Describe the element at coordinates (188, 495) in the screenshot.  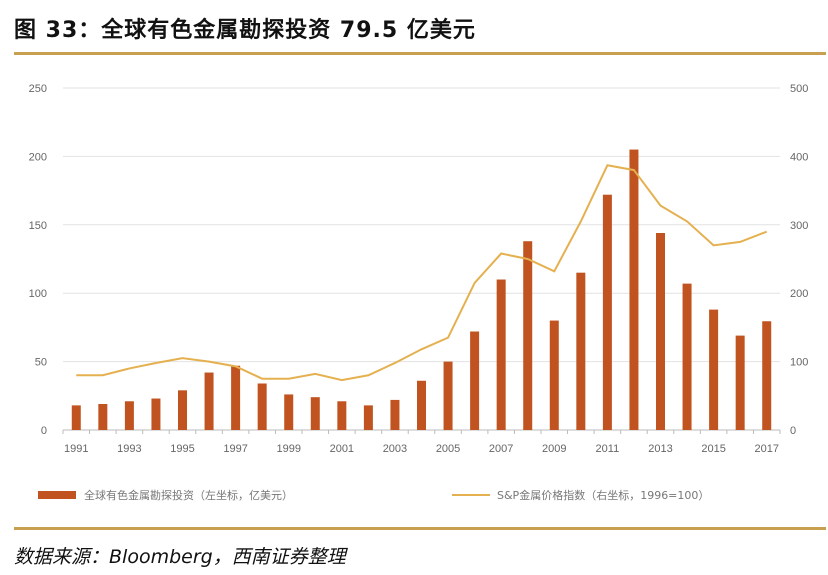
I see `legend-label-bar: 全球有色金属勘探投资（左坐标，亿美元）` at that location.